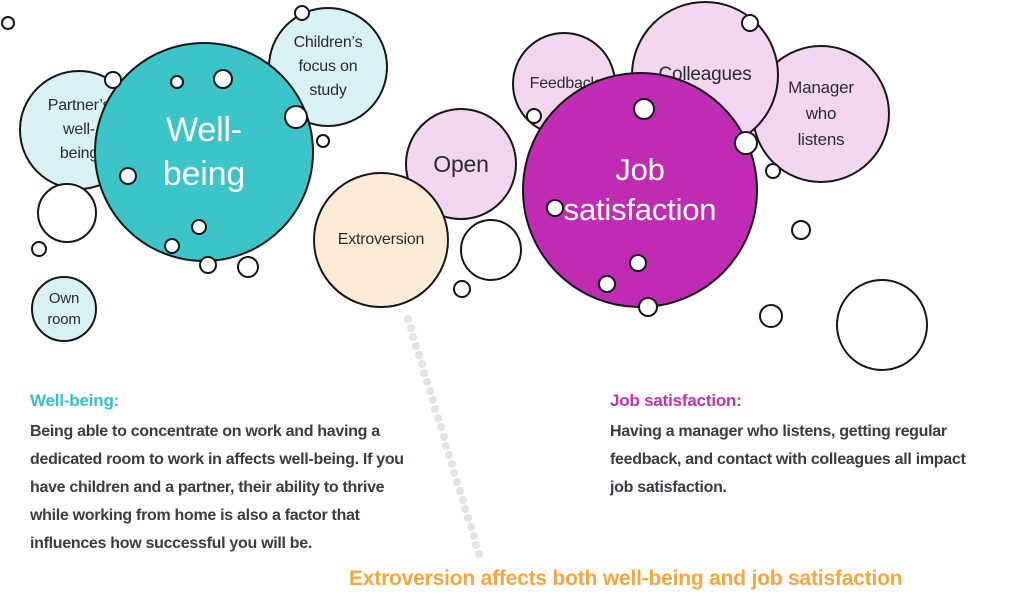 Image resolution: width=1024 pixels, height=607 pixels. I want to click on bubble-own-room: Own room, so click(64, 309).